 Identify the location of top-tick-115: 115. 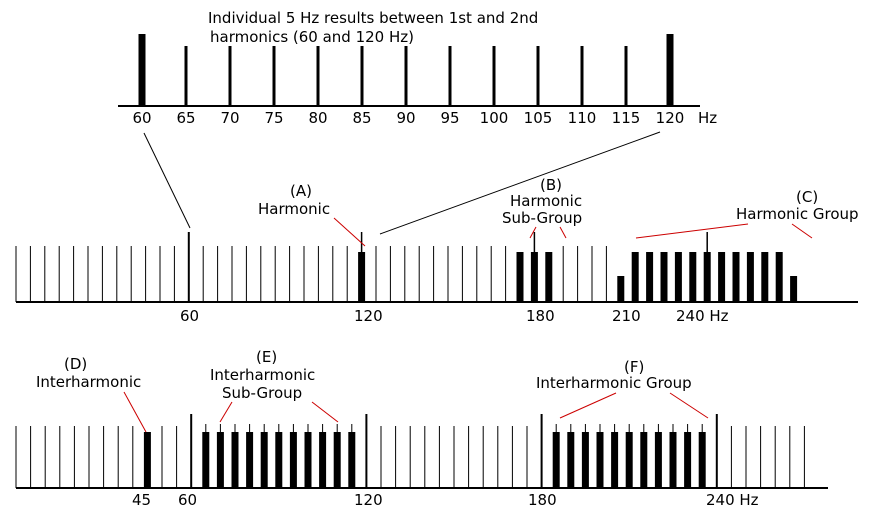
(626, 118).